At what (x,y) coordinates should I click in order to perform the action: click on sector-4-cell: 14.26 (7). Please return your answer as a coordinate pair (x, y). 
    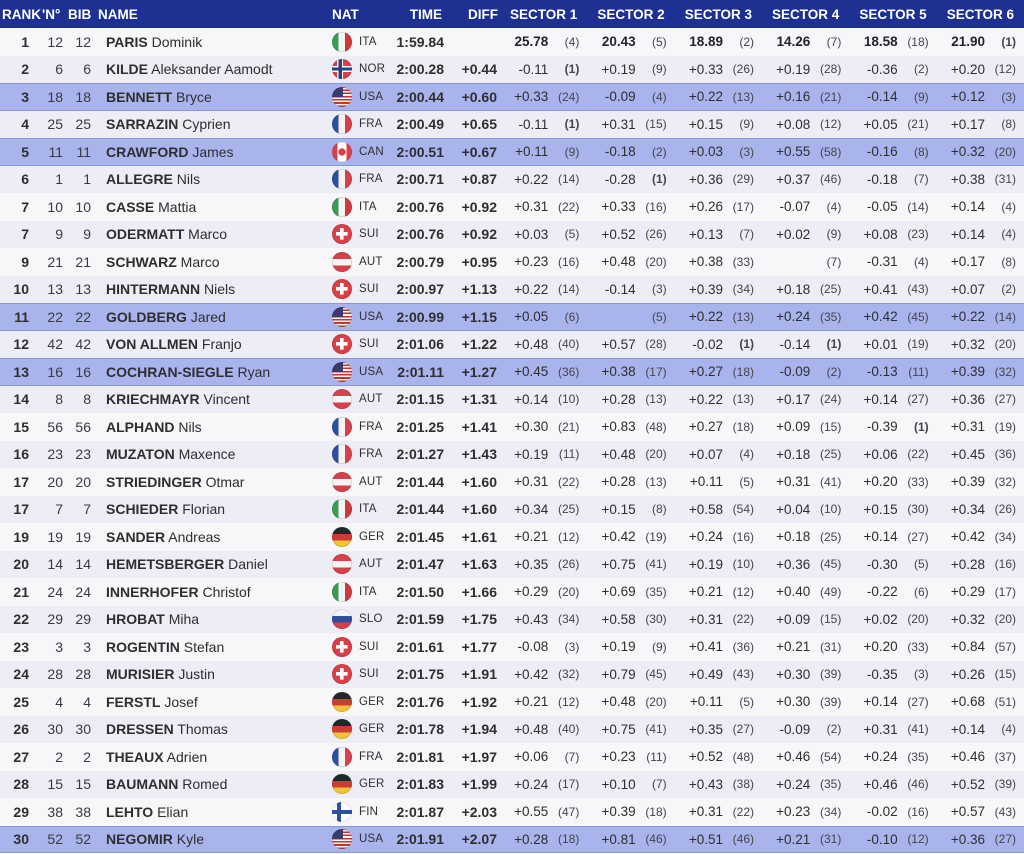
    Looking at the image, I should click on (805, 41).